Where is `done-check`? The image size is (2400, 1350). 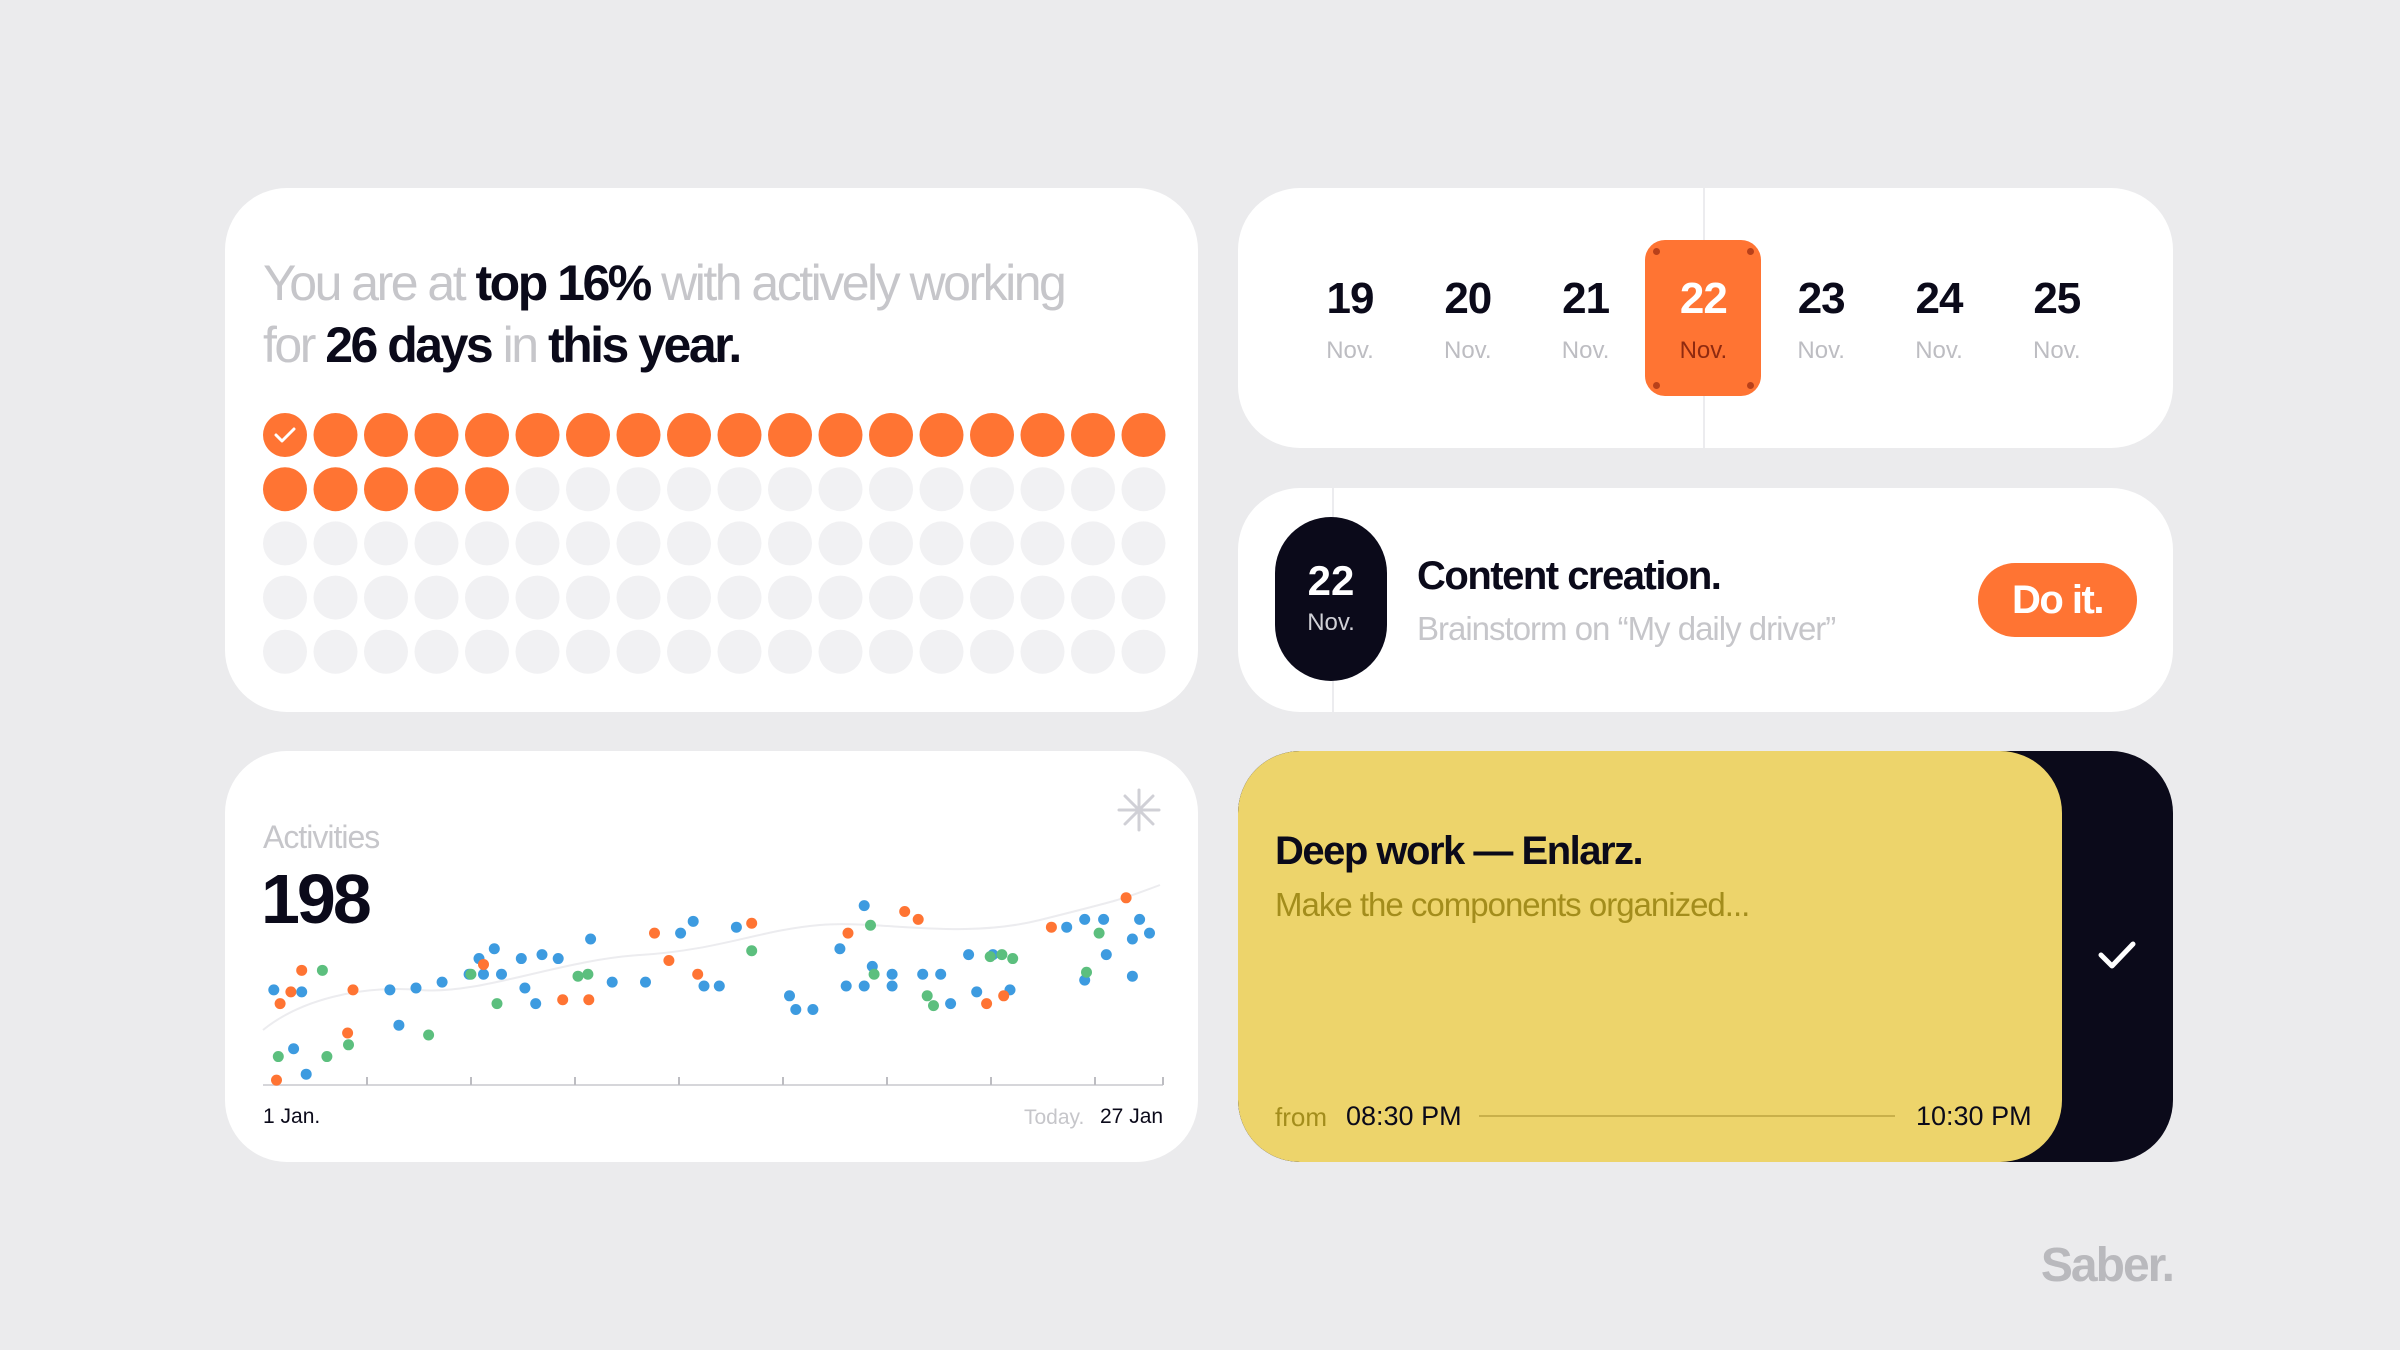 done-check is located at coordinates (2117, 955).